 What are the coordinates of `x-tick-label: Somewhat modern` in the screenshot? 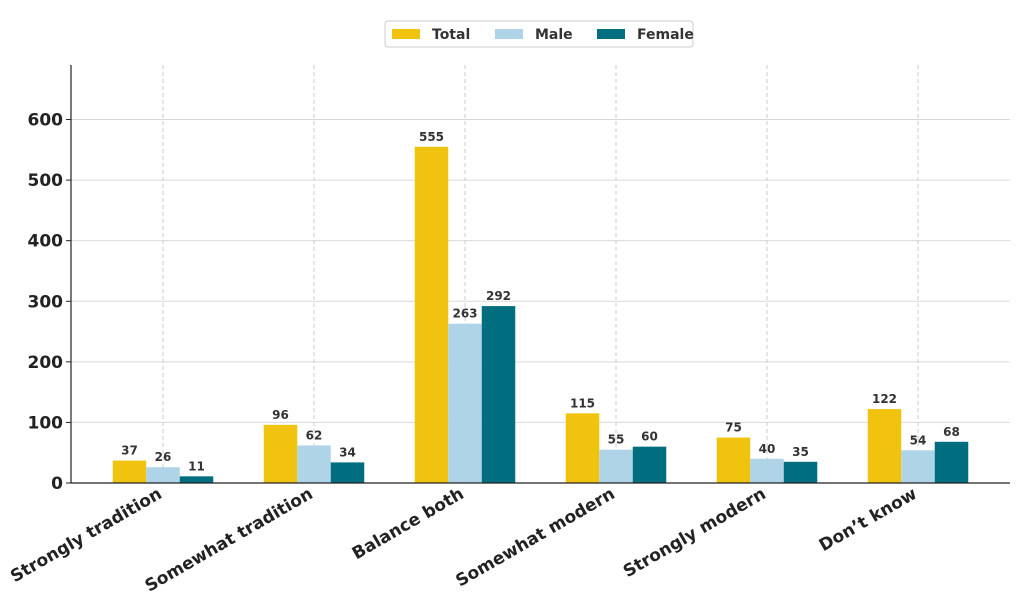 It's located at (536, 537).